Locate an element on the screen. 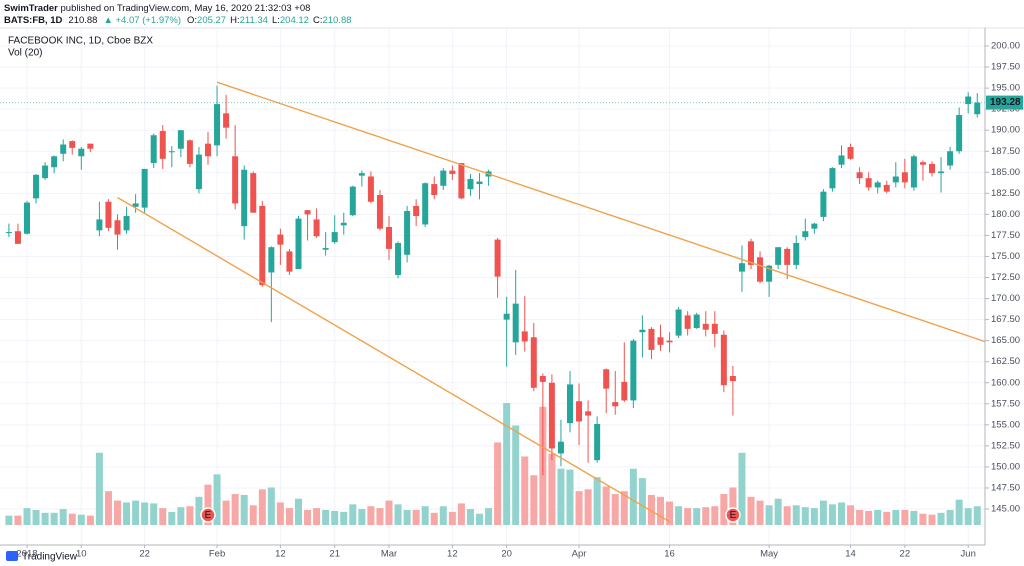 This screenshot has height=566, width=1024. y-tick-label: 160.00 is located at coordinates (1005, 382).